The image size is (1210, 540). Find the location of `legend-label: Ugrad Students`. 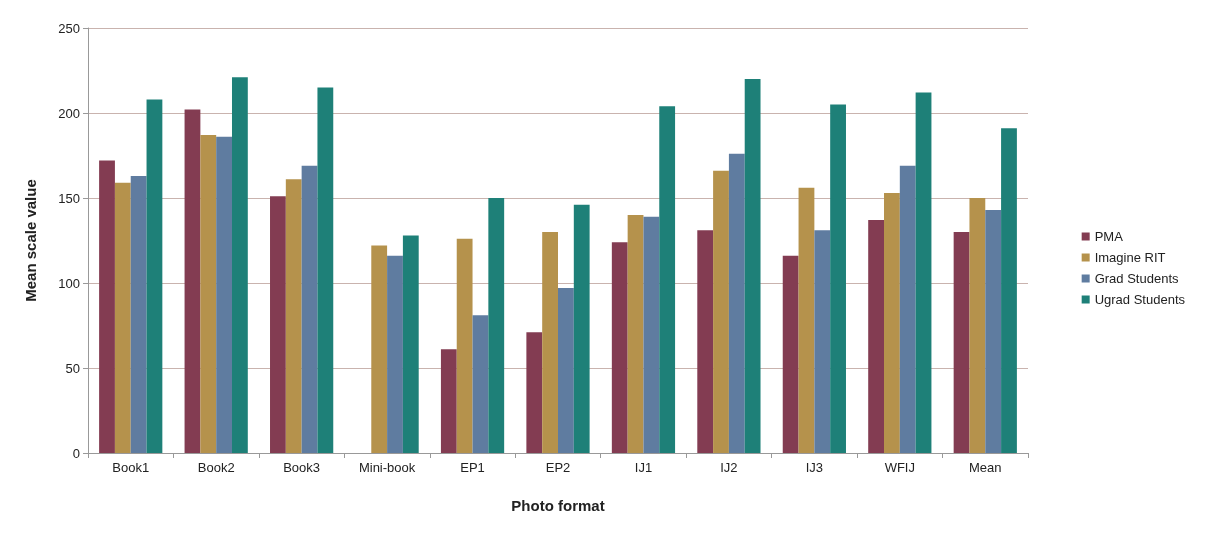

legend-label: Ugrad Students is located at coordinates (1140, 299).